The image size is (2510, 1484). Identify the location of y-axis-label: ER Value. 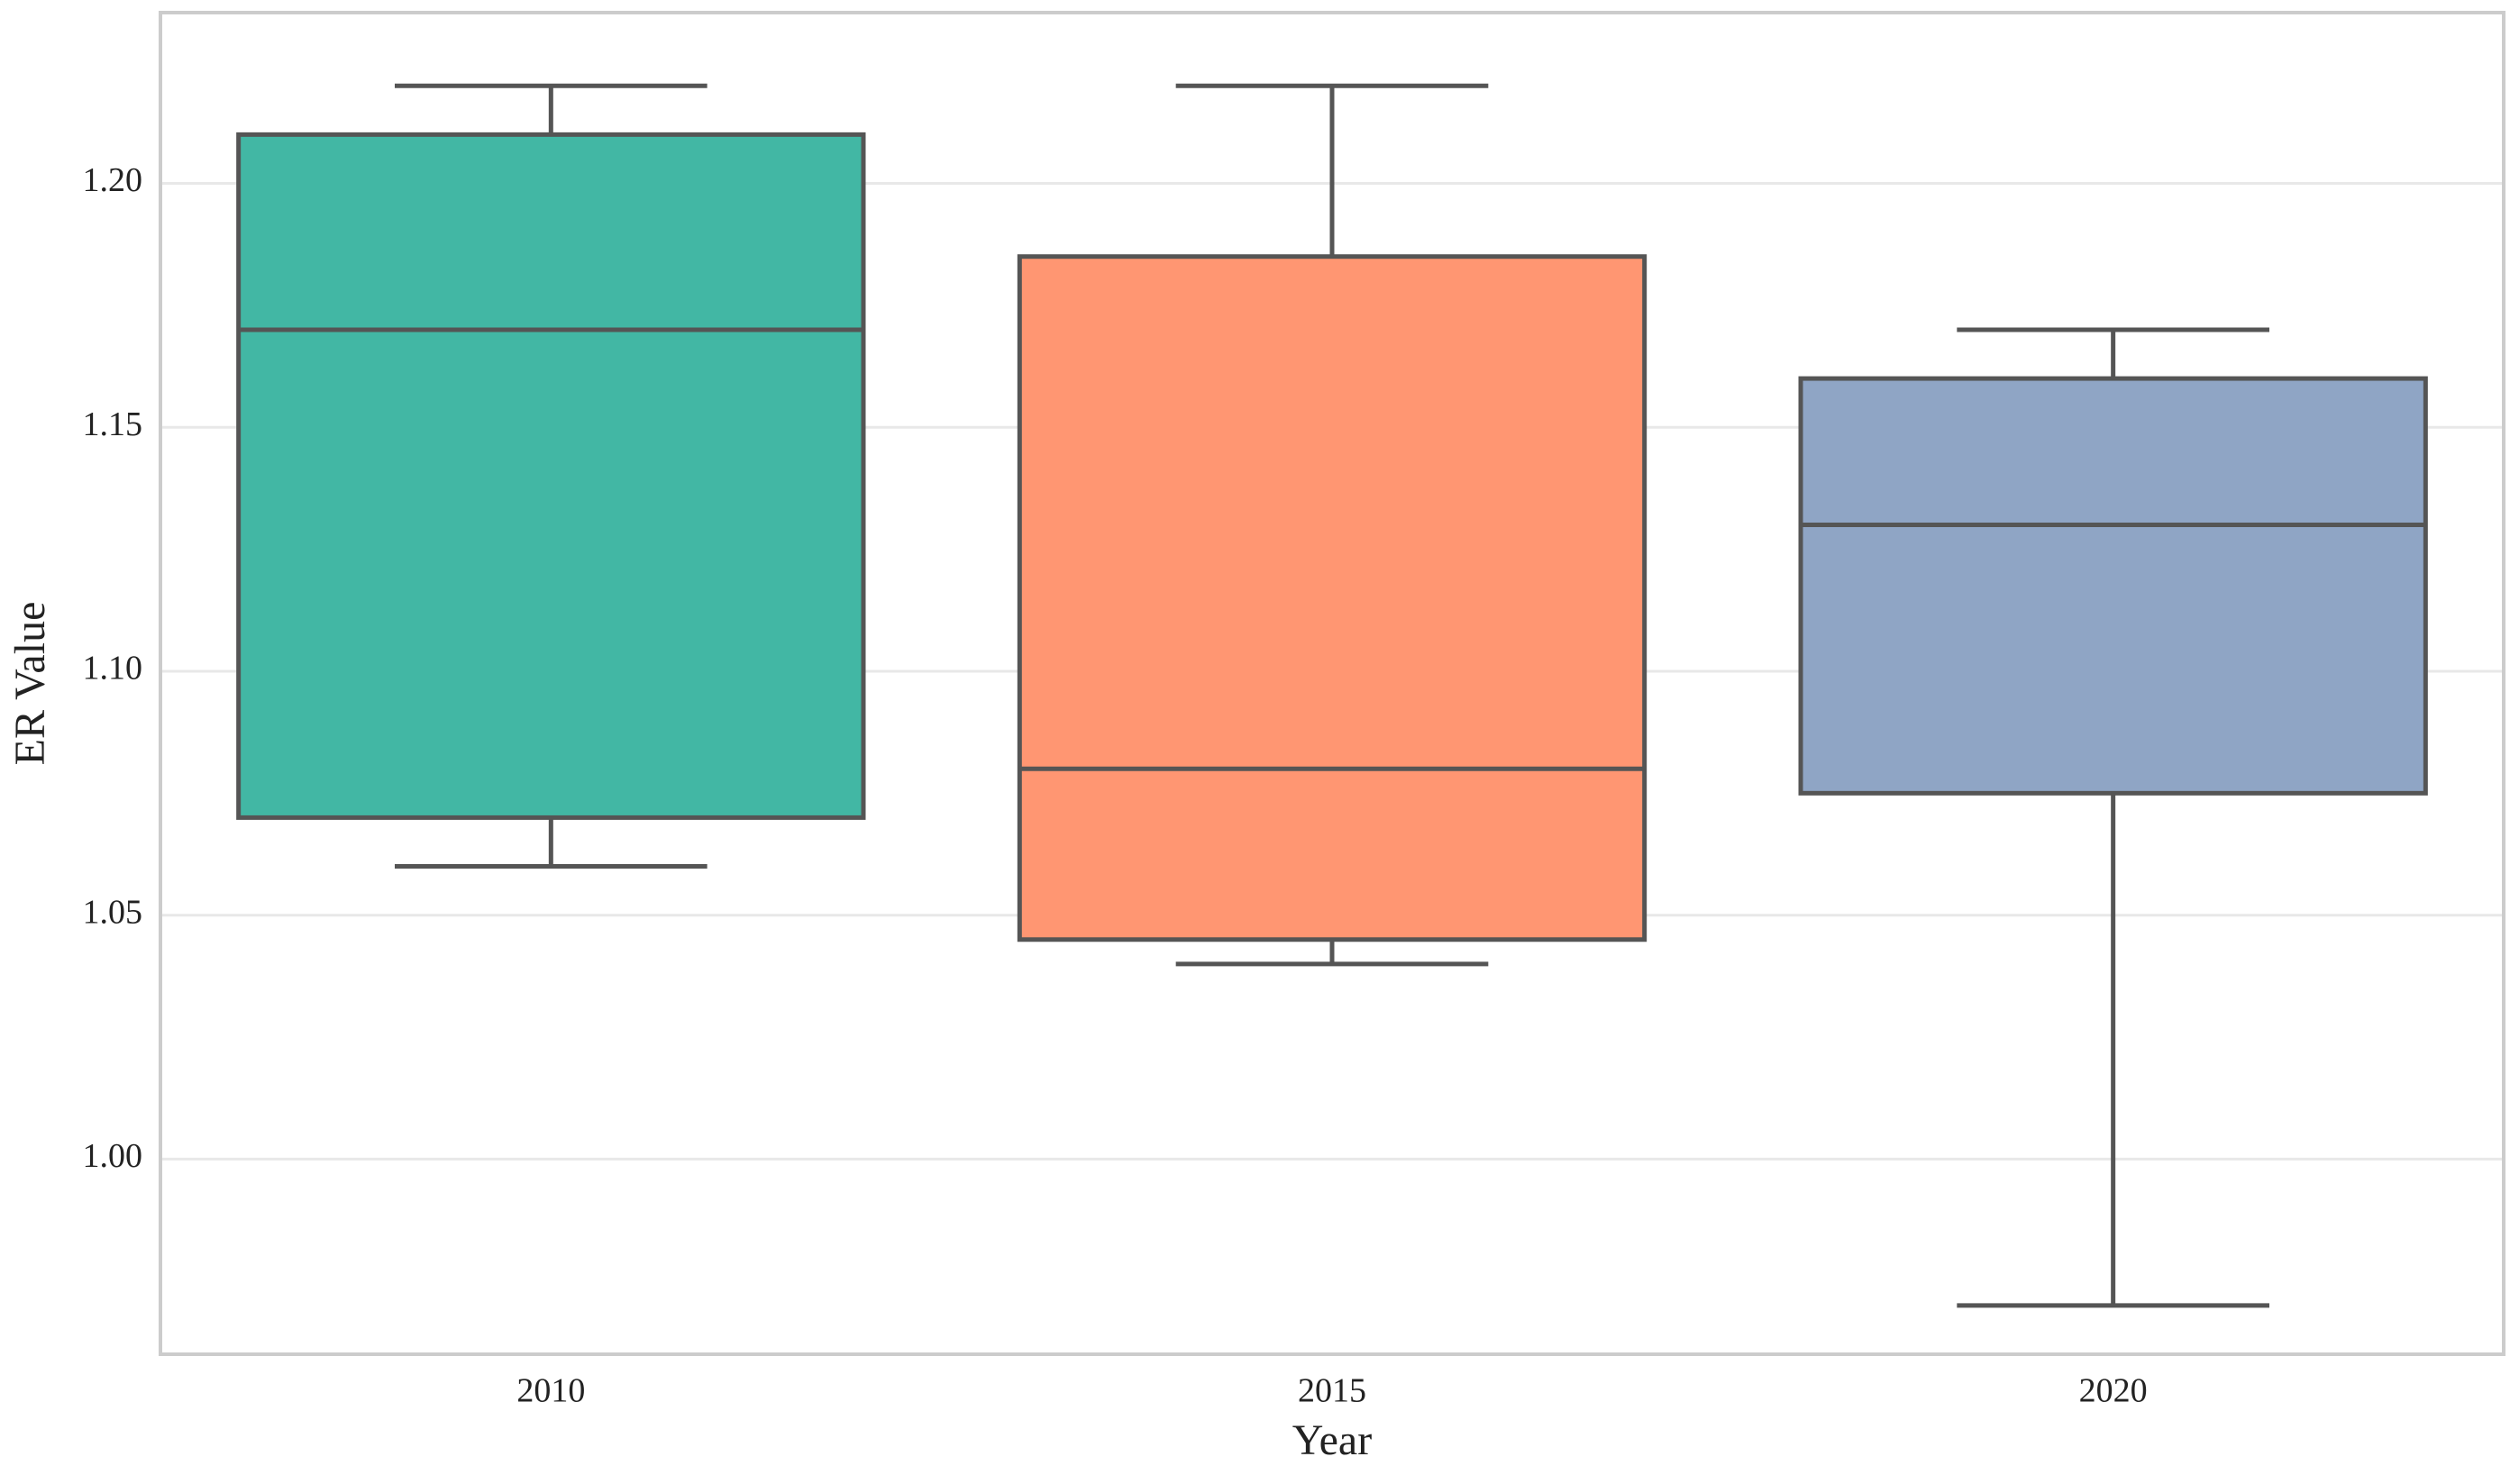
(30, 684).